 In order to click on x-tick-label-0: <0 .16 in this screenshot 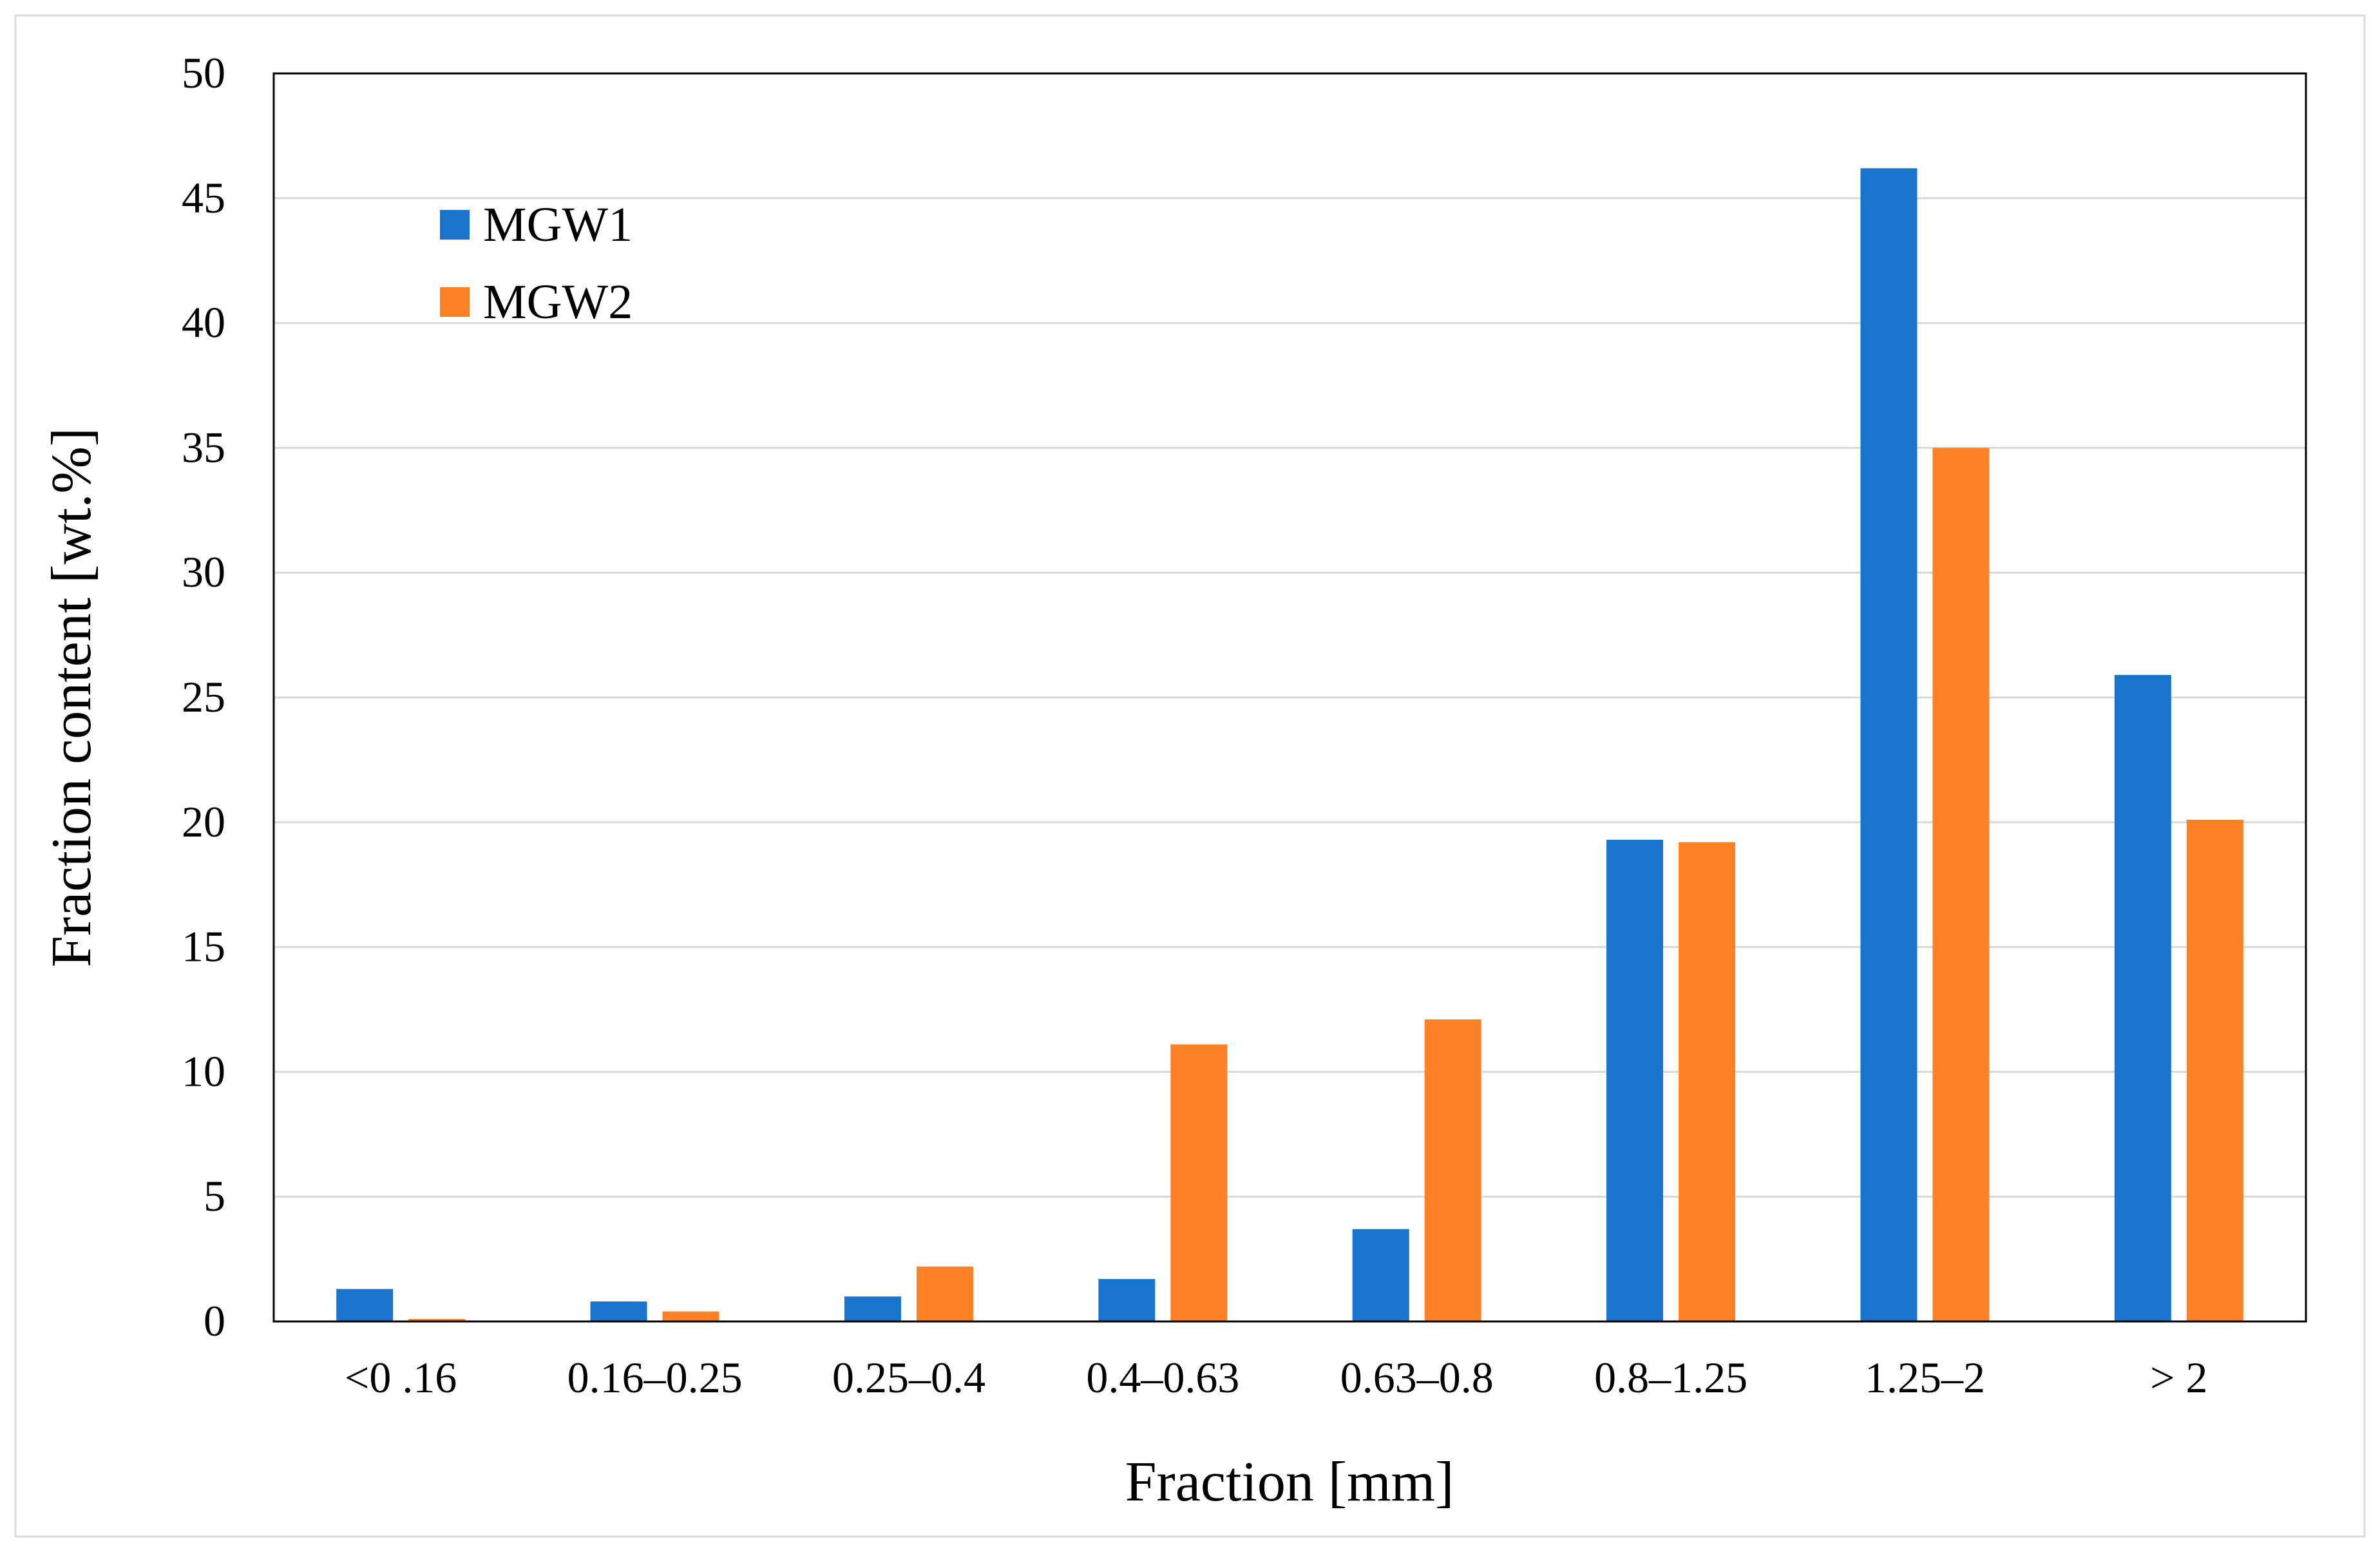, I will do `click(401, 1378)`.